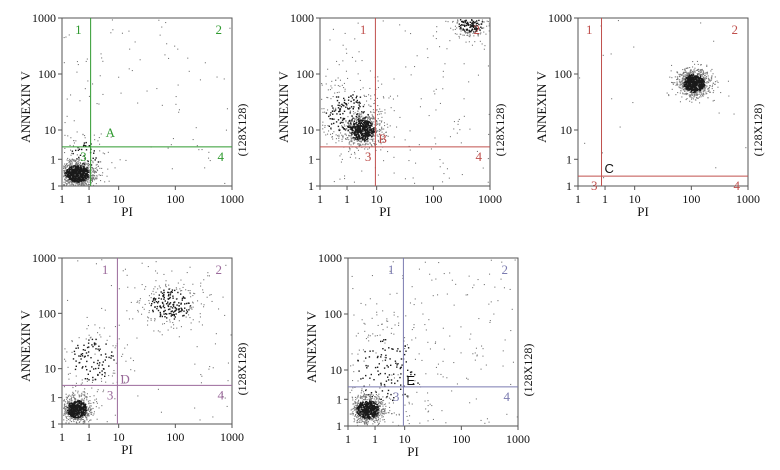 The width and height of the screenshot is (780, 470). I want to click on x-tick-label: 1000, so click(748, 199).